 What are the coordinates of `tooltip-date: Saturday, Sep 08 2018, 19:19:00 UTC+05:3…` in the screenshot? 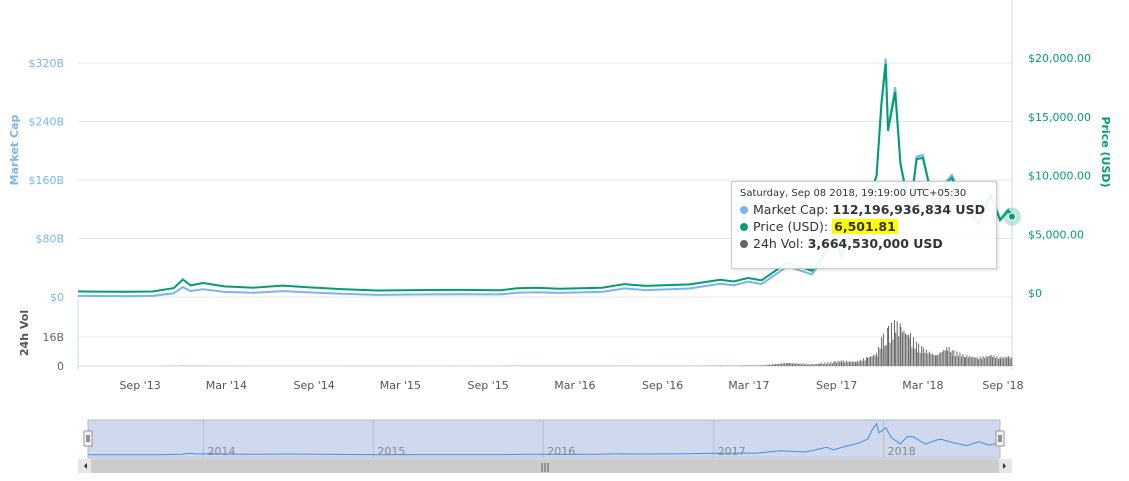 It's located at (853, 193).